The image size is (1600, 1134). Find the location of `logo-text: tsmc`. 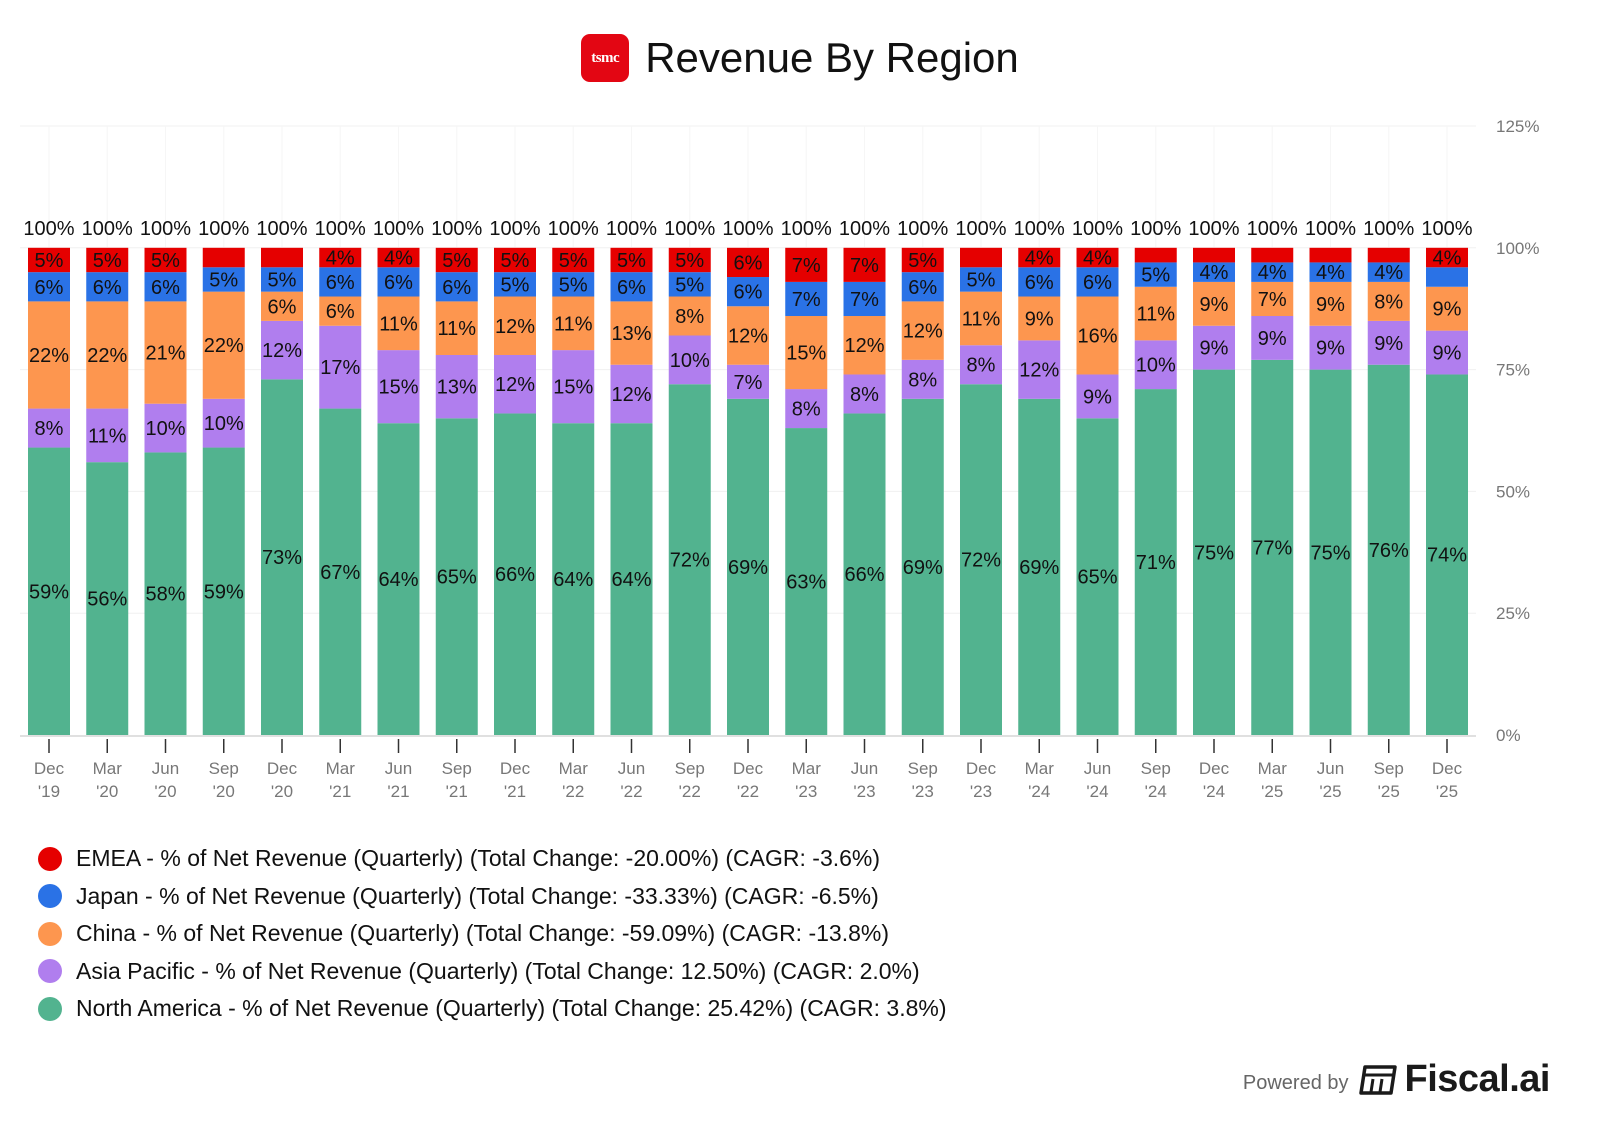

logo-text: tsmc is located at coordinates (605, 57).